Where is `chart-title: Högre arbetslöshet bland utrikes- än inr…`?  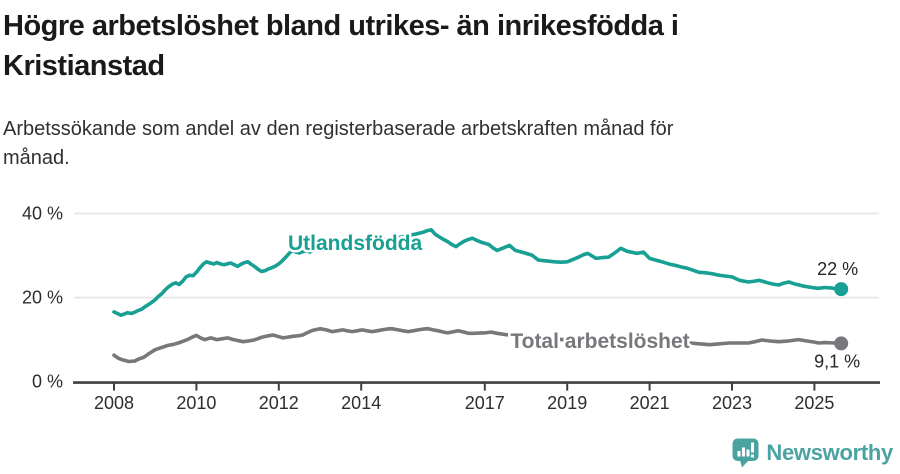
chart-title: Högre arbetslöshet bland utrikes- än inr… is located at coordinates (341, 46).